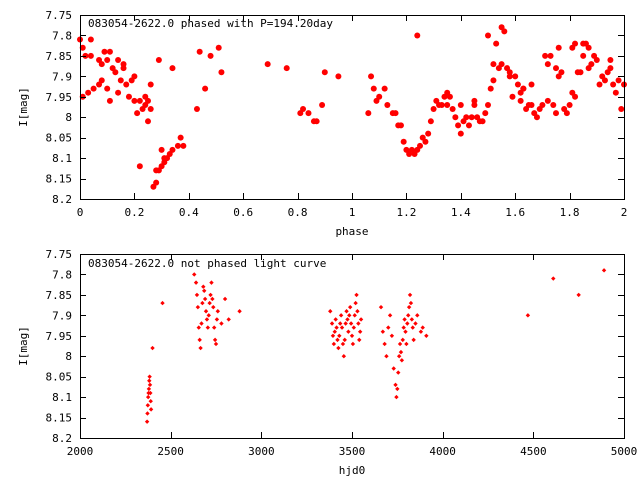 The image size is (640, 480). What do you see at coordinates (62, 274) in the screenshot?
I see `unphased-y-tick-label: 7.8` at bounding box center [62, 274].